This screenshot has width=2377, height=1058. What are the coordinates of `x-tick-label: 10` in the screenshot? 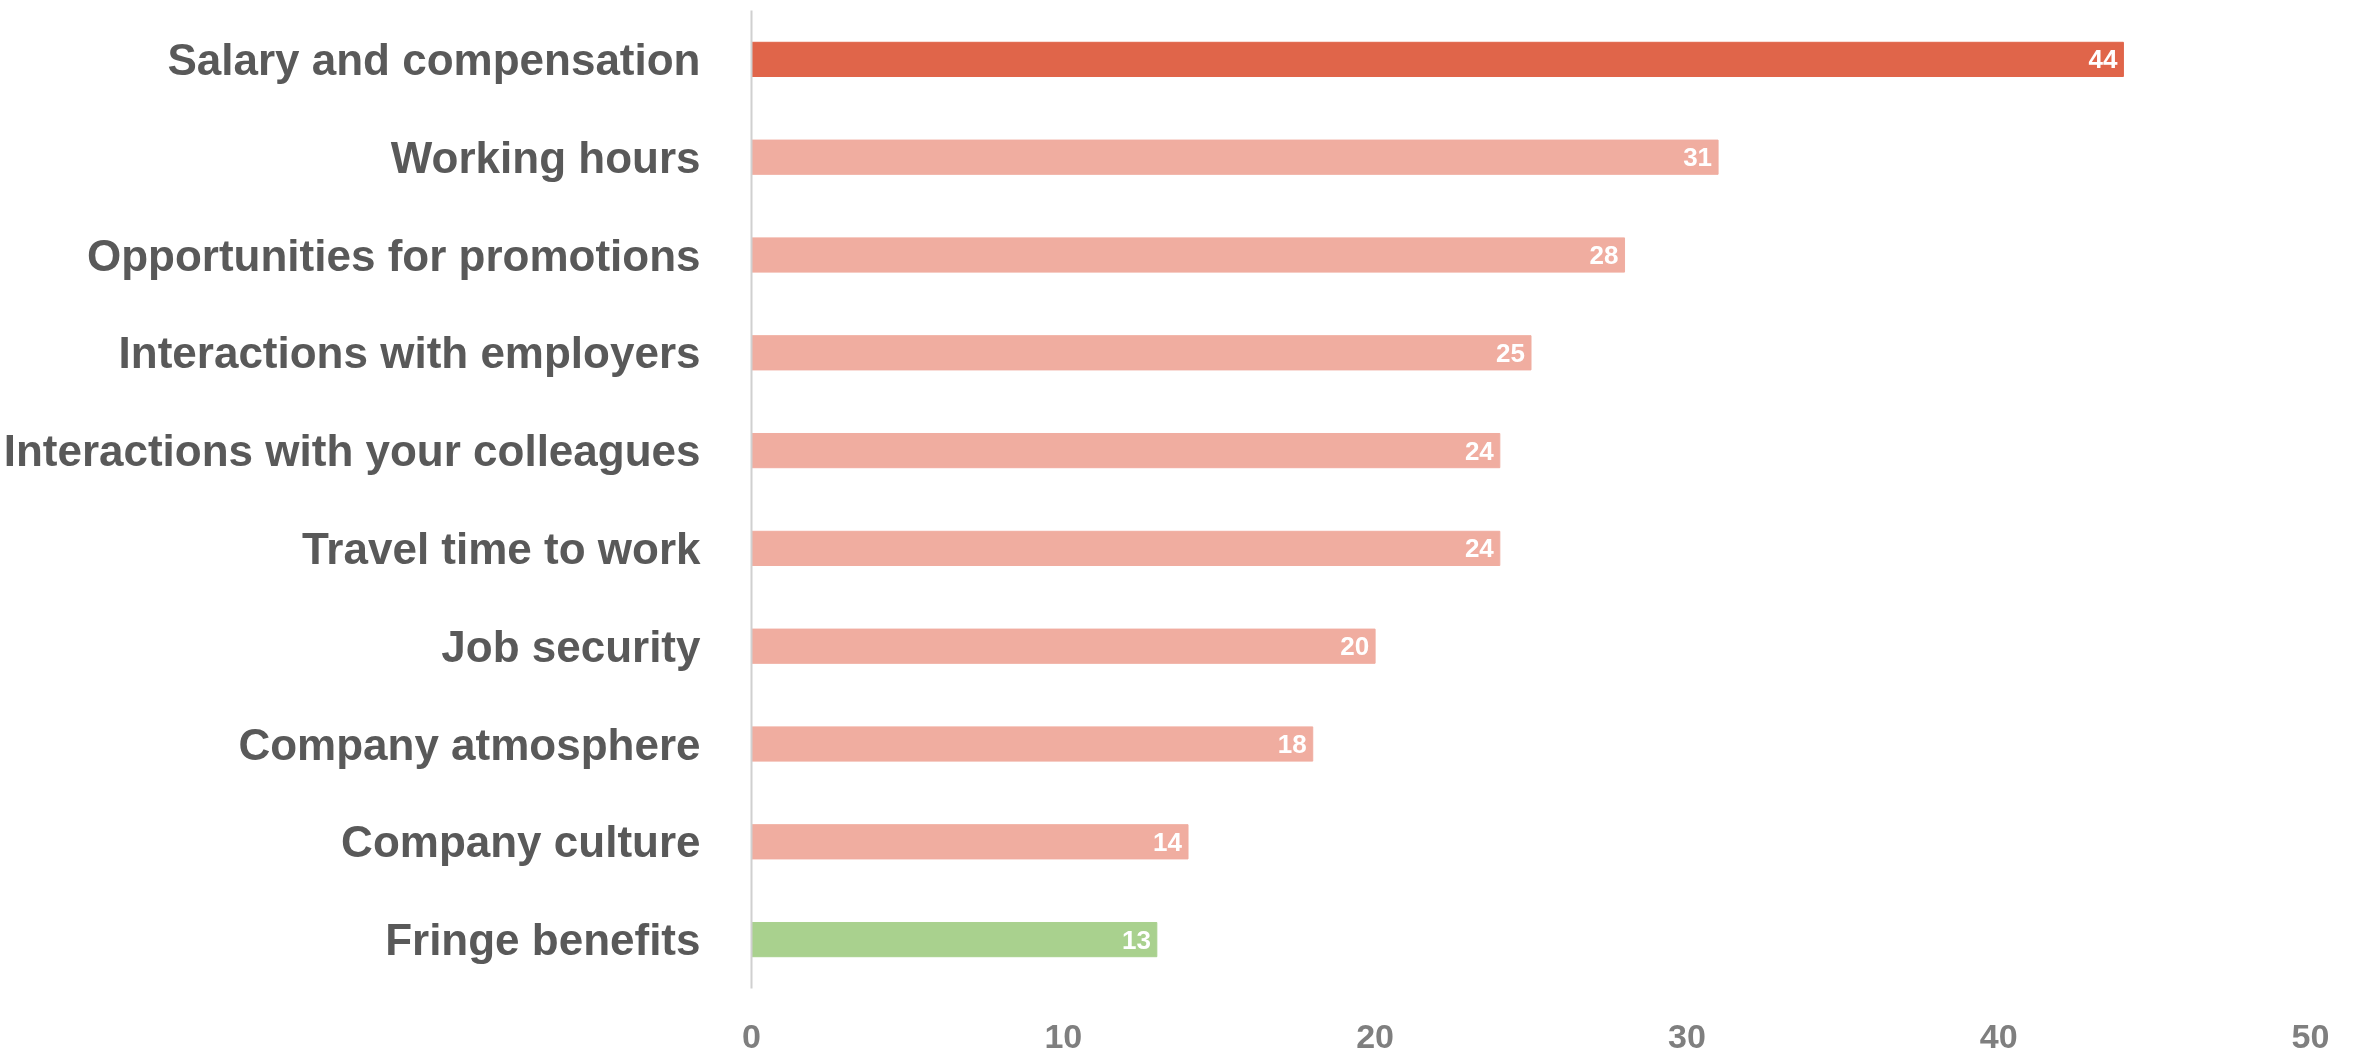 It's located at (1063, 1035).